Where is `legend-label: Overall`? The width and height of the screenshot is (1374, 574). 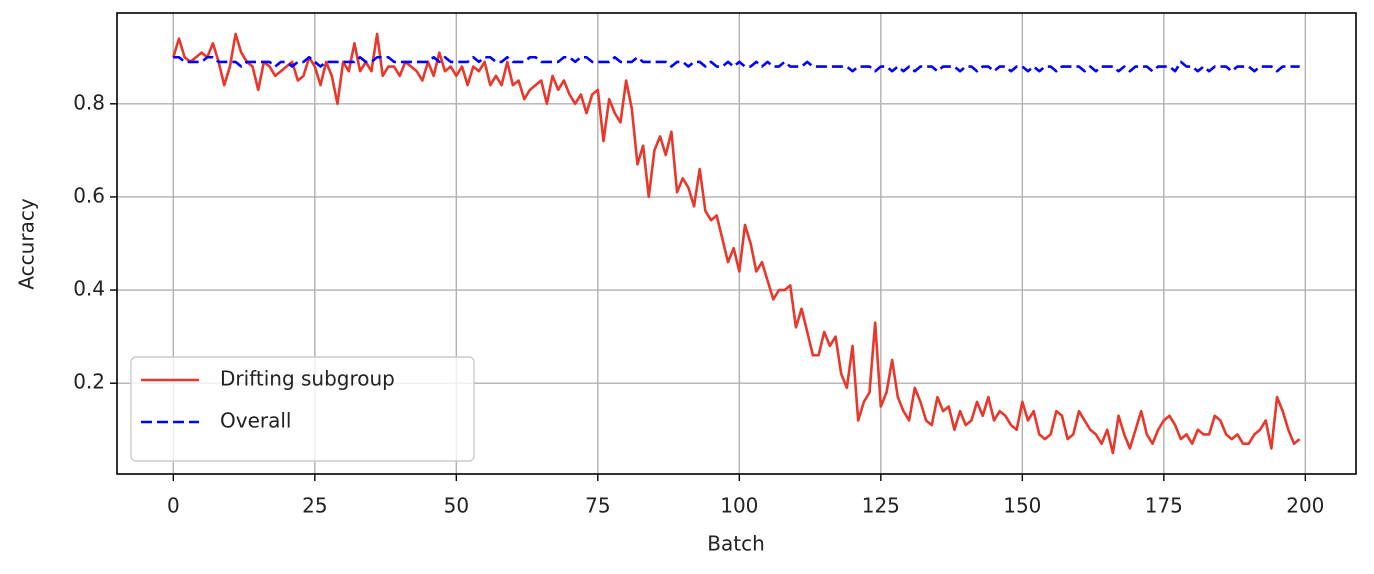
legend-label: Overall is located at coordinates (255, 421).